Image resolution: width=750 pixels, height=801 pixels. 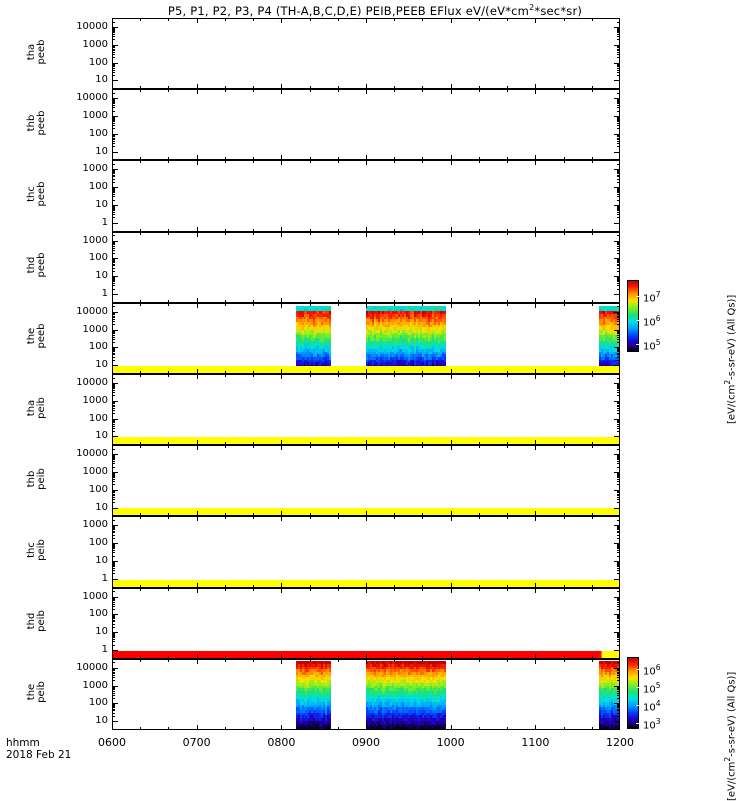 I want to click on panel-thb-peib, so click(x=366, y=481).